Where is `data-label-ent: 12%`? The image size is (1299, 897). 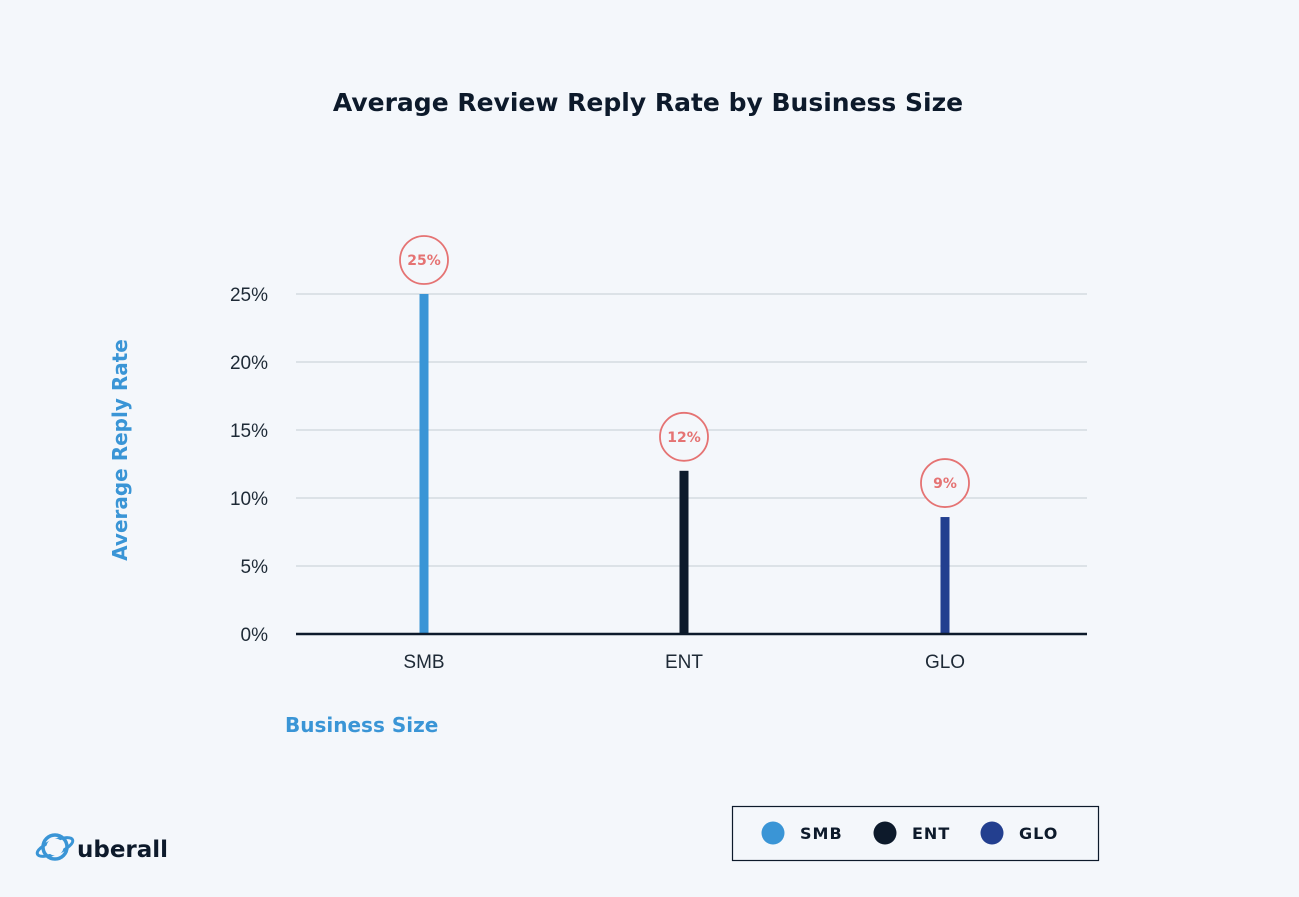 data-label-ent: 12% is located at coordinates (684, 436).